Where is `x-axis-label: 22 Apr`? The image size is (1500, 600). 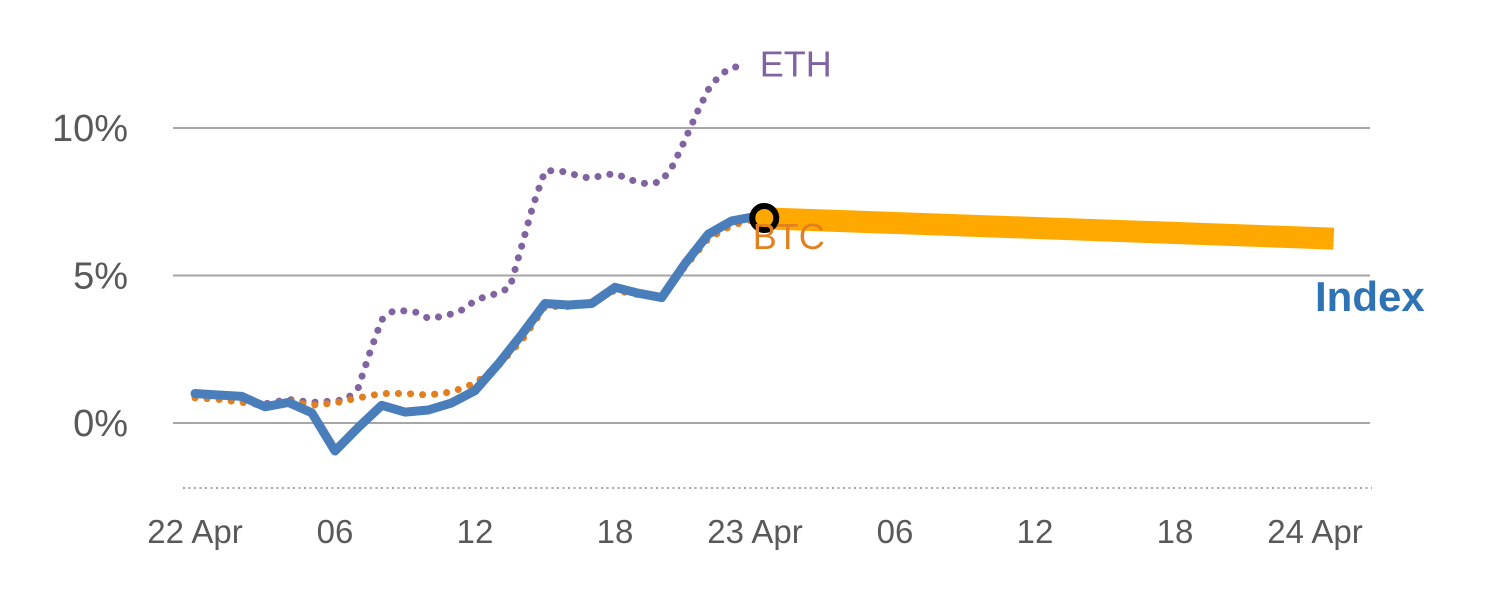
x-axis-label: 22 Apr is located at coordinates (194, 531).